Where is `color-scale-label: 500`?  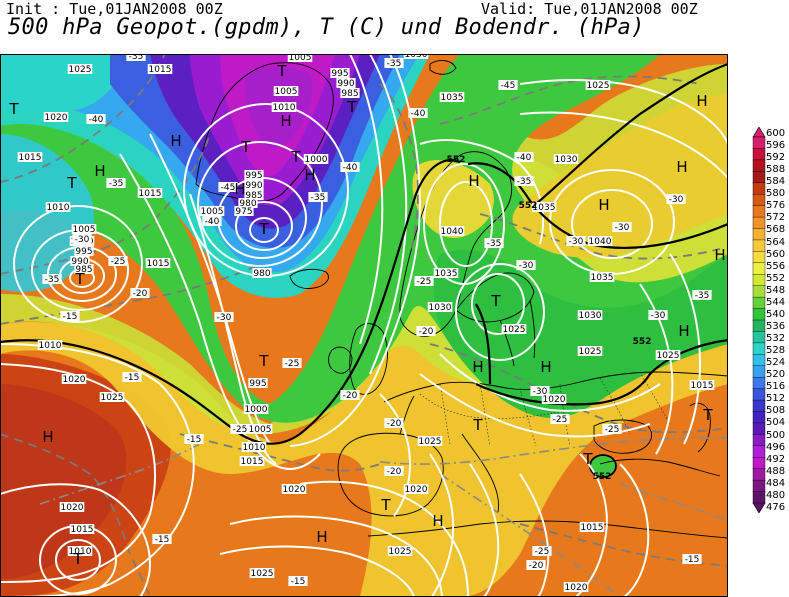
color-scale-label: 500 is located at coordinates (776, 435).